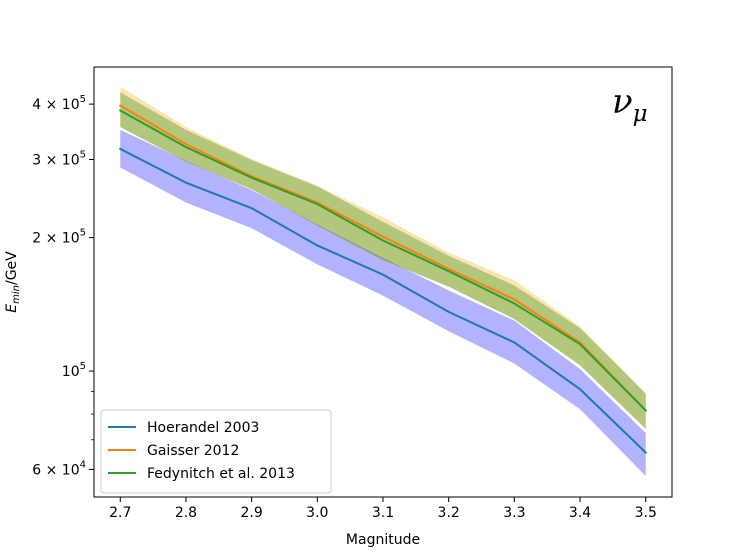  Describe the element at coordinates (59, 159) in the screenshot. I see `y-tick-label: 3 × 10⁵` at that location.